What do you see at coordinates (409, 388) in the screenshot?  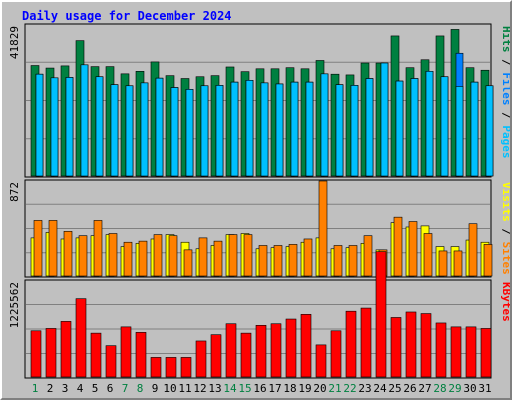 I see `day-label: 26` at bounding box center [409, 388].